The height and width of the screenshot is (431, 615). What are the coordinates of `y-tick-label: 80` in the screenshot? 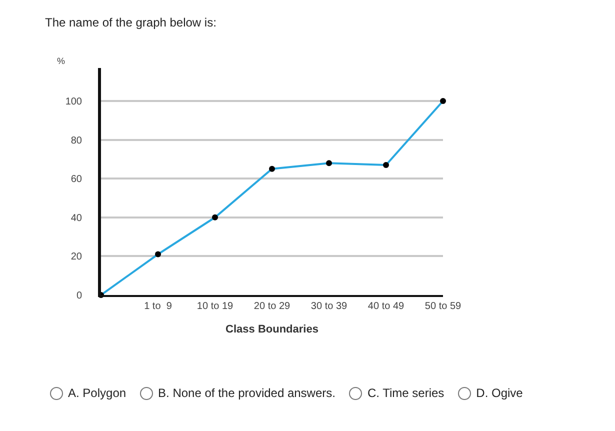 It's located at (76, 140).